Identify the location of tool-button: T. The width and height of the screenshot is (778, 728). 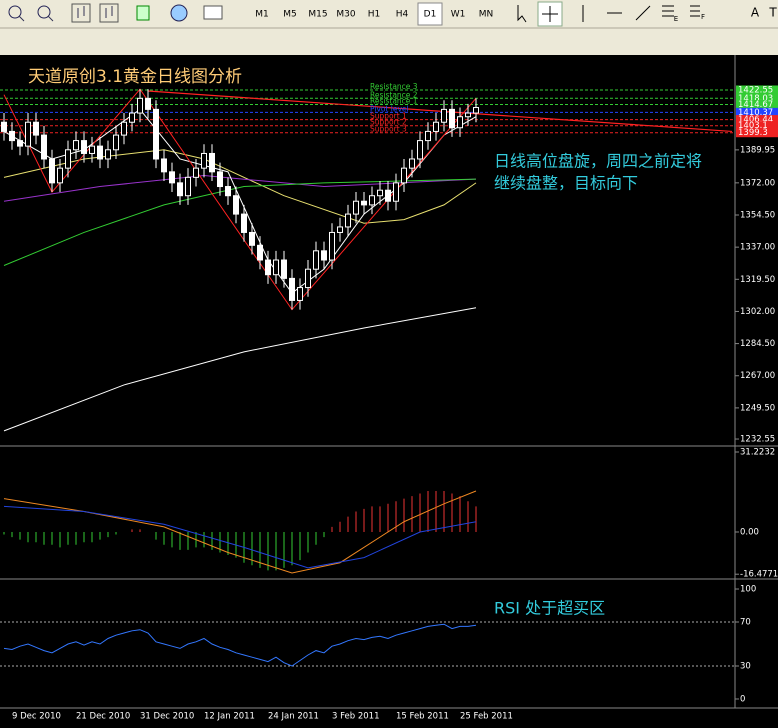
(772, 13).